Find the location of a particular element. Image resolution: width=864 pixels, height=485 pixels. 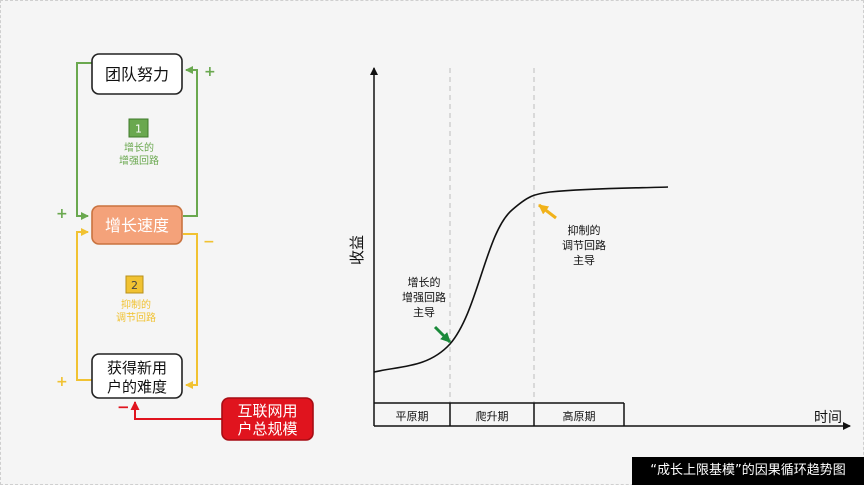

arrow-market-to-difficulty is located at coordinates (176, 410).